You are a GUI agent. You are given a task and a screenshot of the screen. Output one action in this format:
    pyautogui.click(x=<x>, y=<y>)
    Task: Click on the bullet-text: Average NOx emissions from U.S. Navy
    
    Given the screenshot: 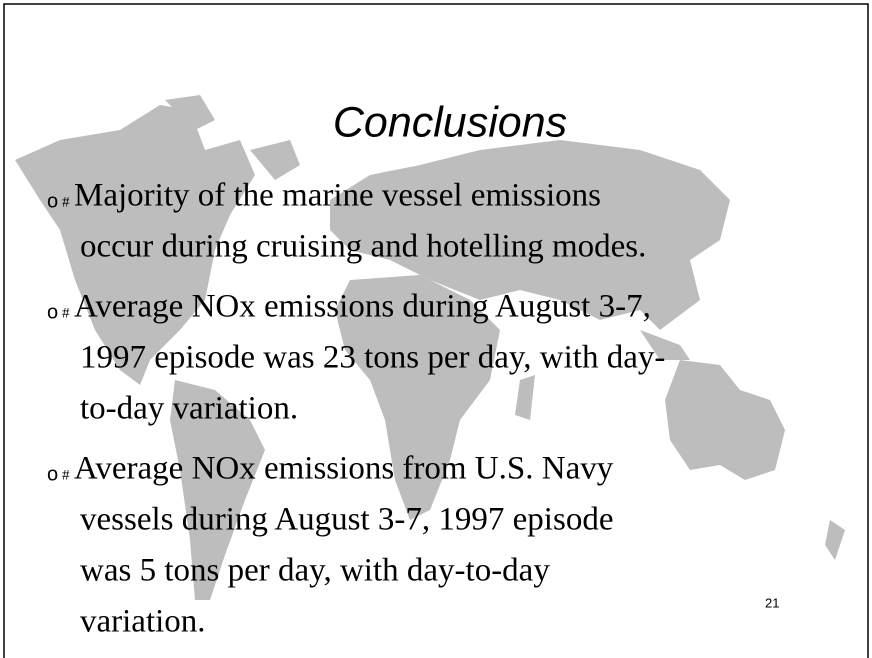 What is the action you would take?
    pyautogui.click(x=344, y=469)
    